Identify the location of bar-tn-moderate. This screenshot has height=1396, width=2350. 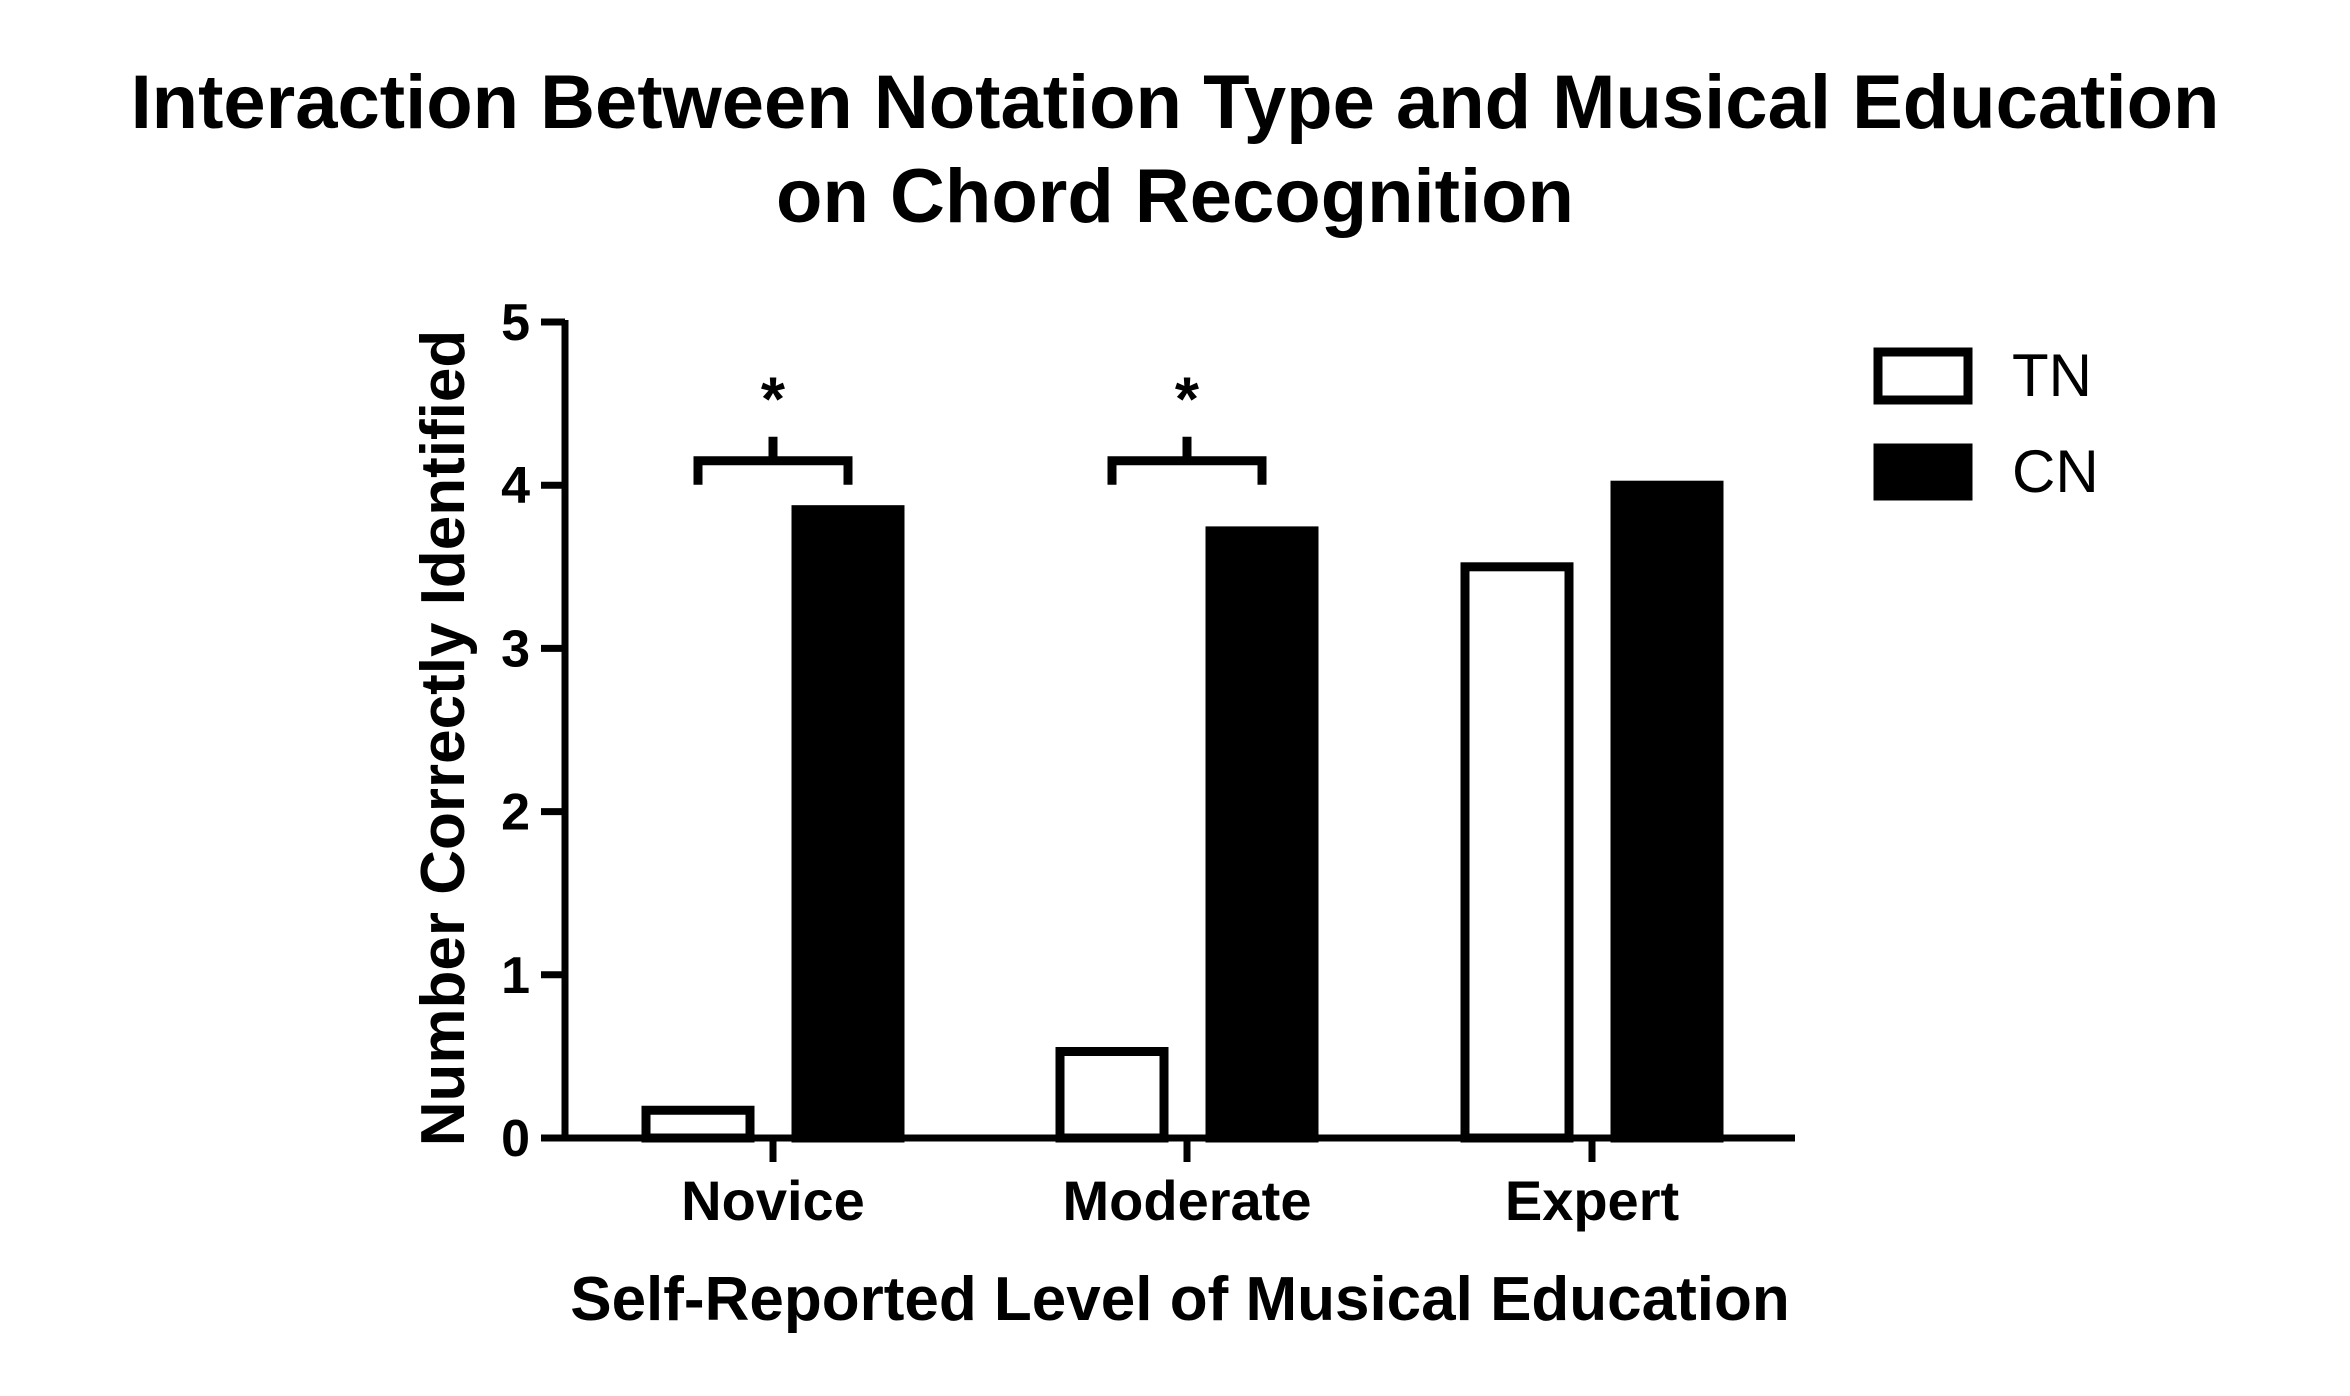
(1112, 1095).